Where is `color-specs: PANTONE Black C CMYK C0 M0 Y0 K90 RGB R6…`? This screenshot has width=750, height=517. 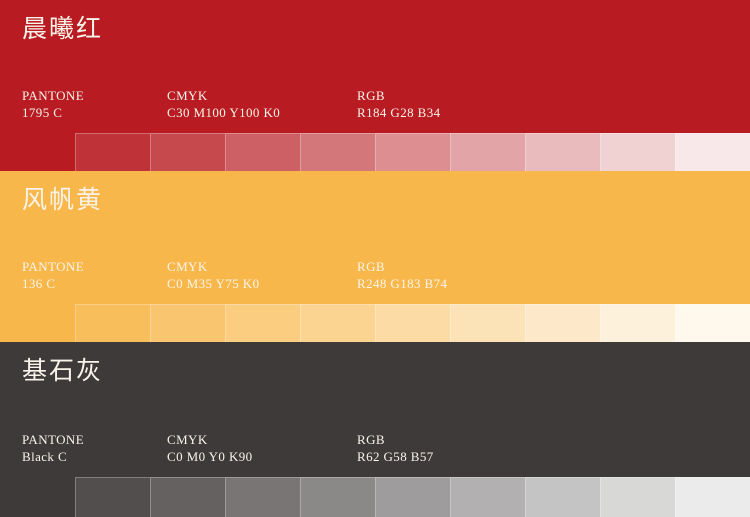 color-specs: PANTONE Black C CMYK C0 M0 Y0 K90 RGB R6… is located at coordinates (375, 448).